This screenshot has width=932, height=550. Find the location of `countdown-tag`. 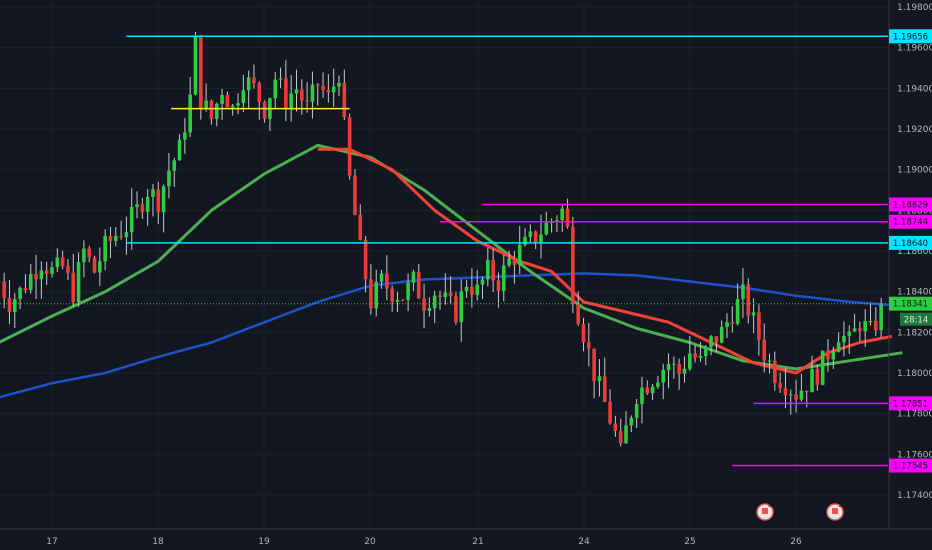

countdown-tag is located at coordinates (916, 319).